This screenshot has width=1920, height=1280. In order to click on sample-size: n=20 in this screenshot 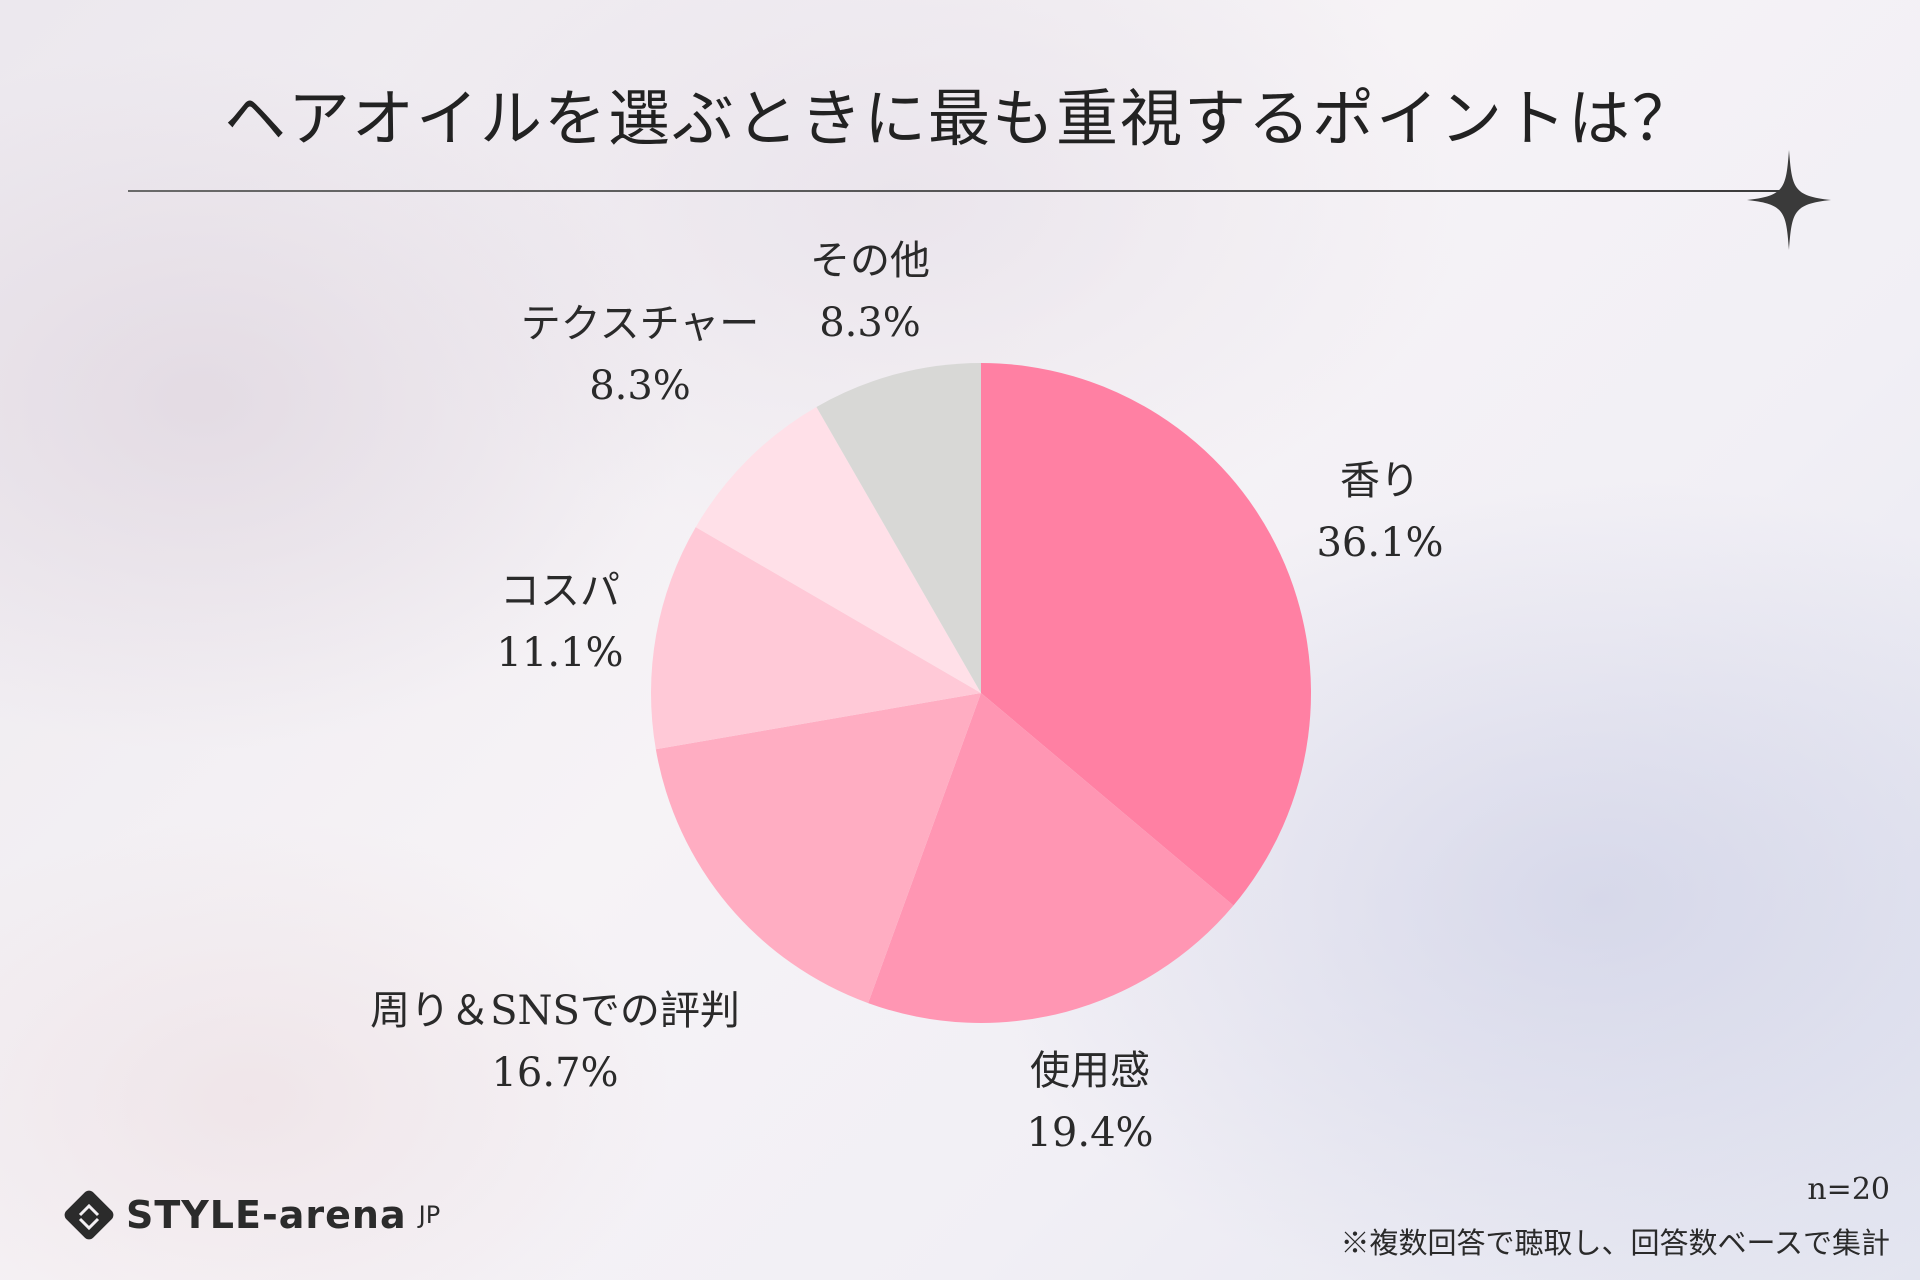, I will do `click(1848, 1189)`.